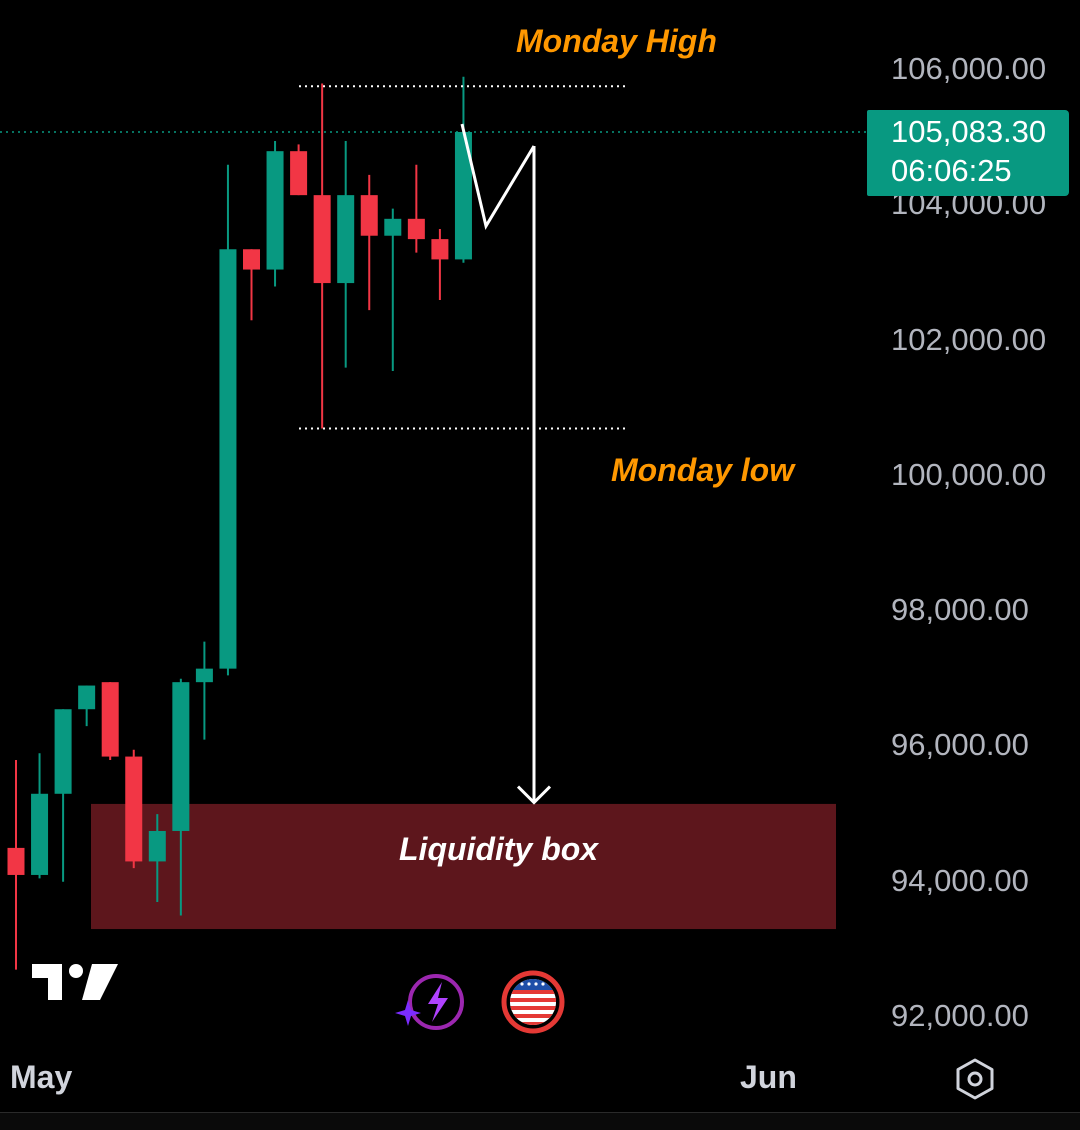  I want to click on liquidity-box, so click(463, 866).